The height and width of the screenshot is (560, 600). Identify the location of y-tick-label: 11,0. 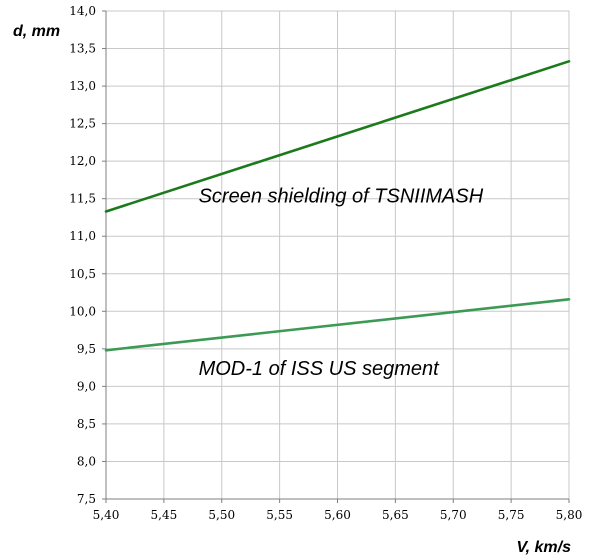
(82, 236).